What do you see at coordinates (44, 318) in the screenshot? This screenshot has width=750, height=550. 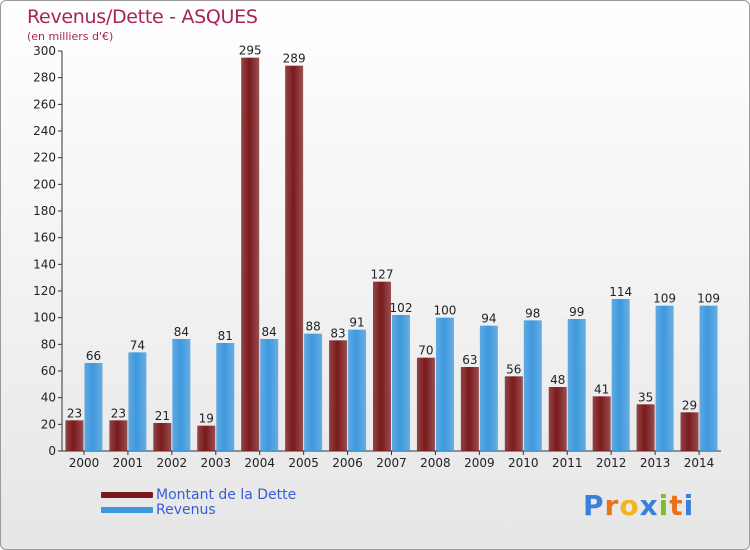 I see `y-tick-label: 100` at bounding box center [44, 318].